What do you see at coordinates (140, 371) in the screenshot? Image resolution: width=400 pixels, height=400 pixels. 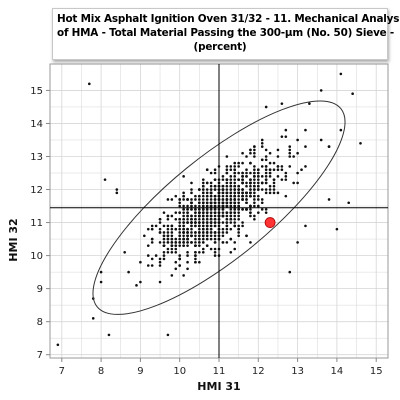 I see `x-tick-label: 9` at bounding box center [140, 371].